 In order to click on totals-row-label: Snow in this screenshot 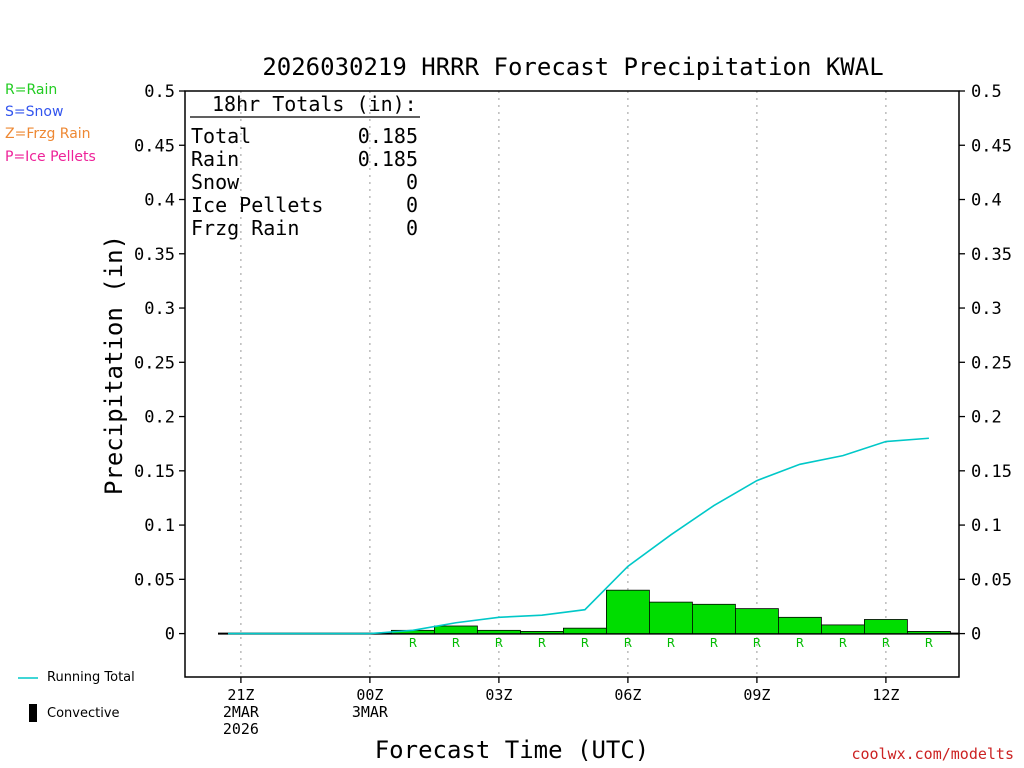, I will do `click(215, 182)`.